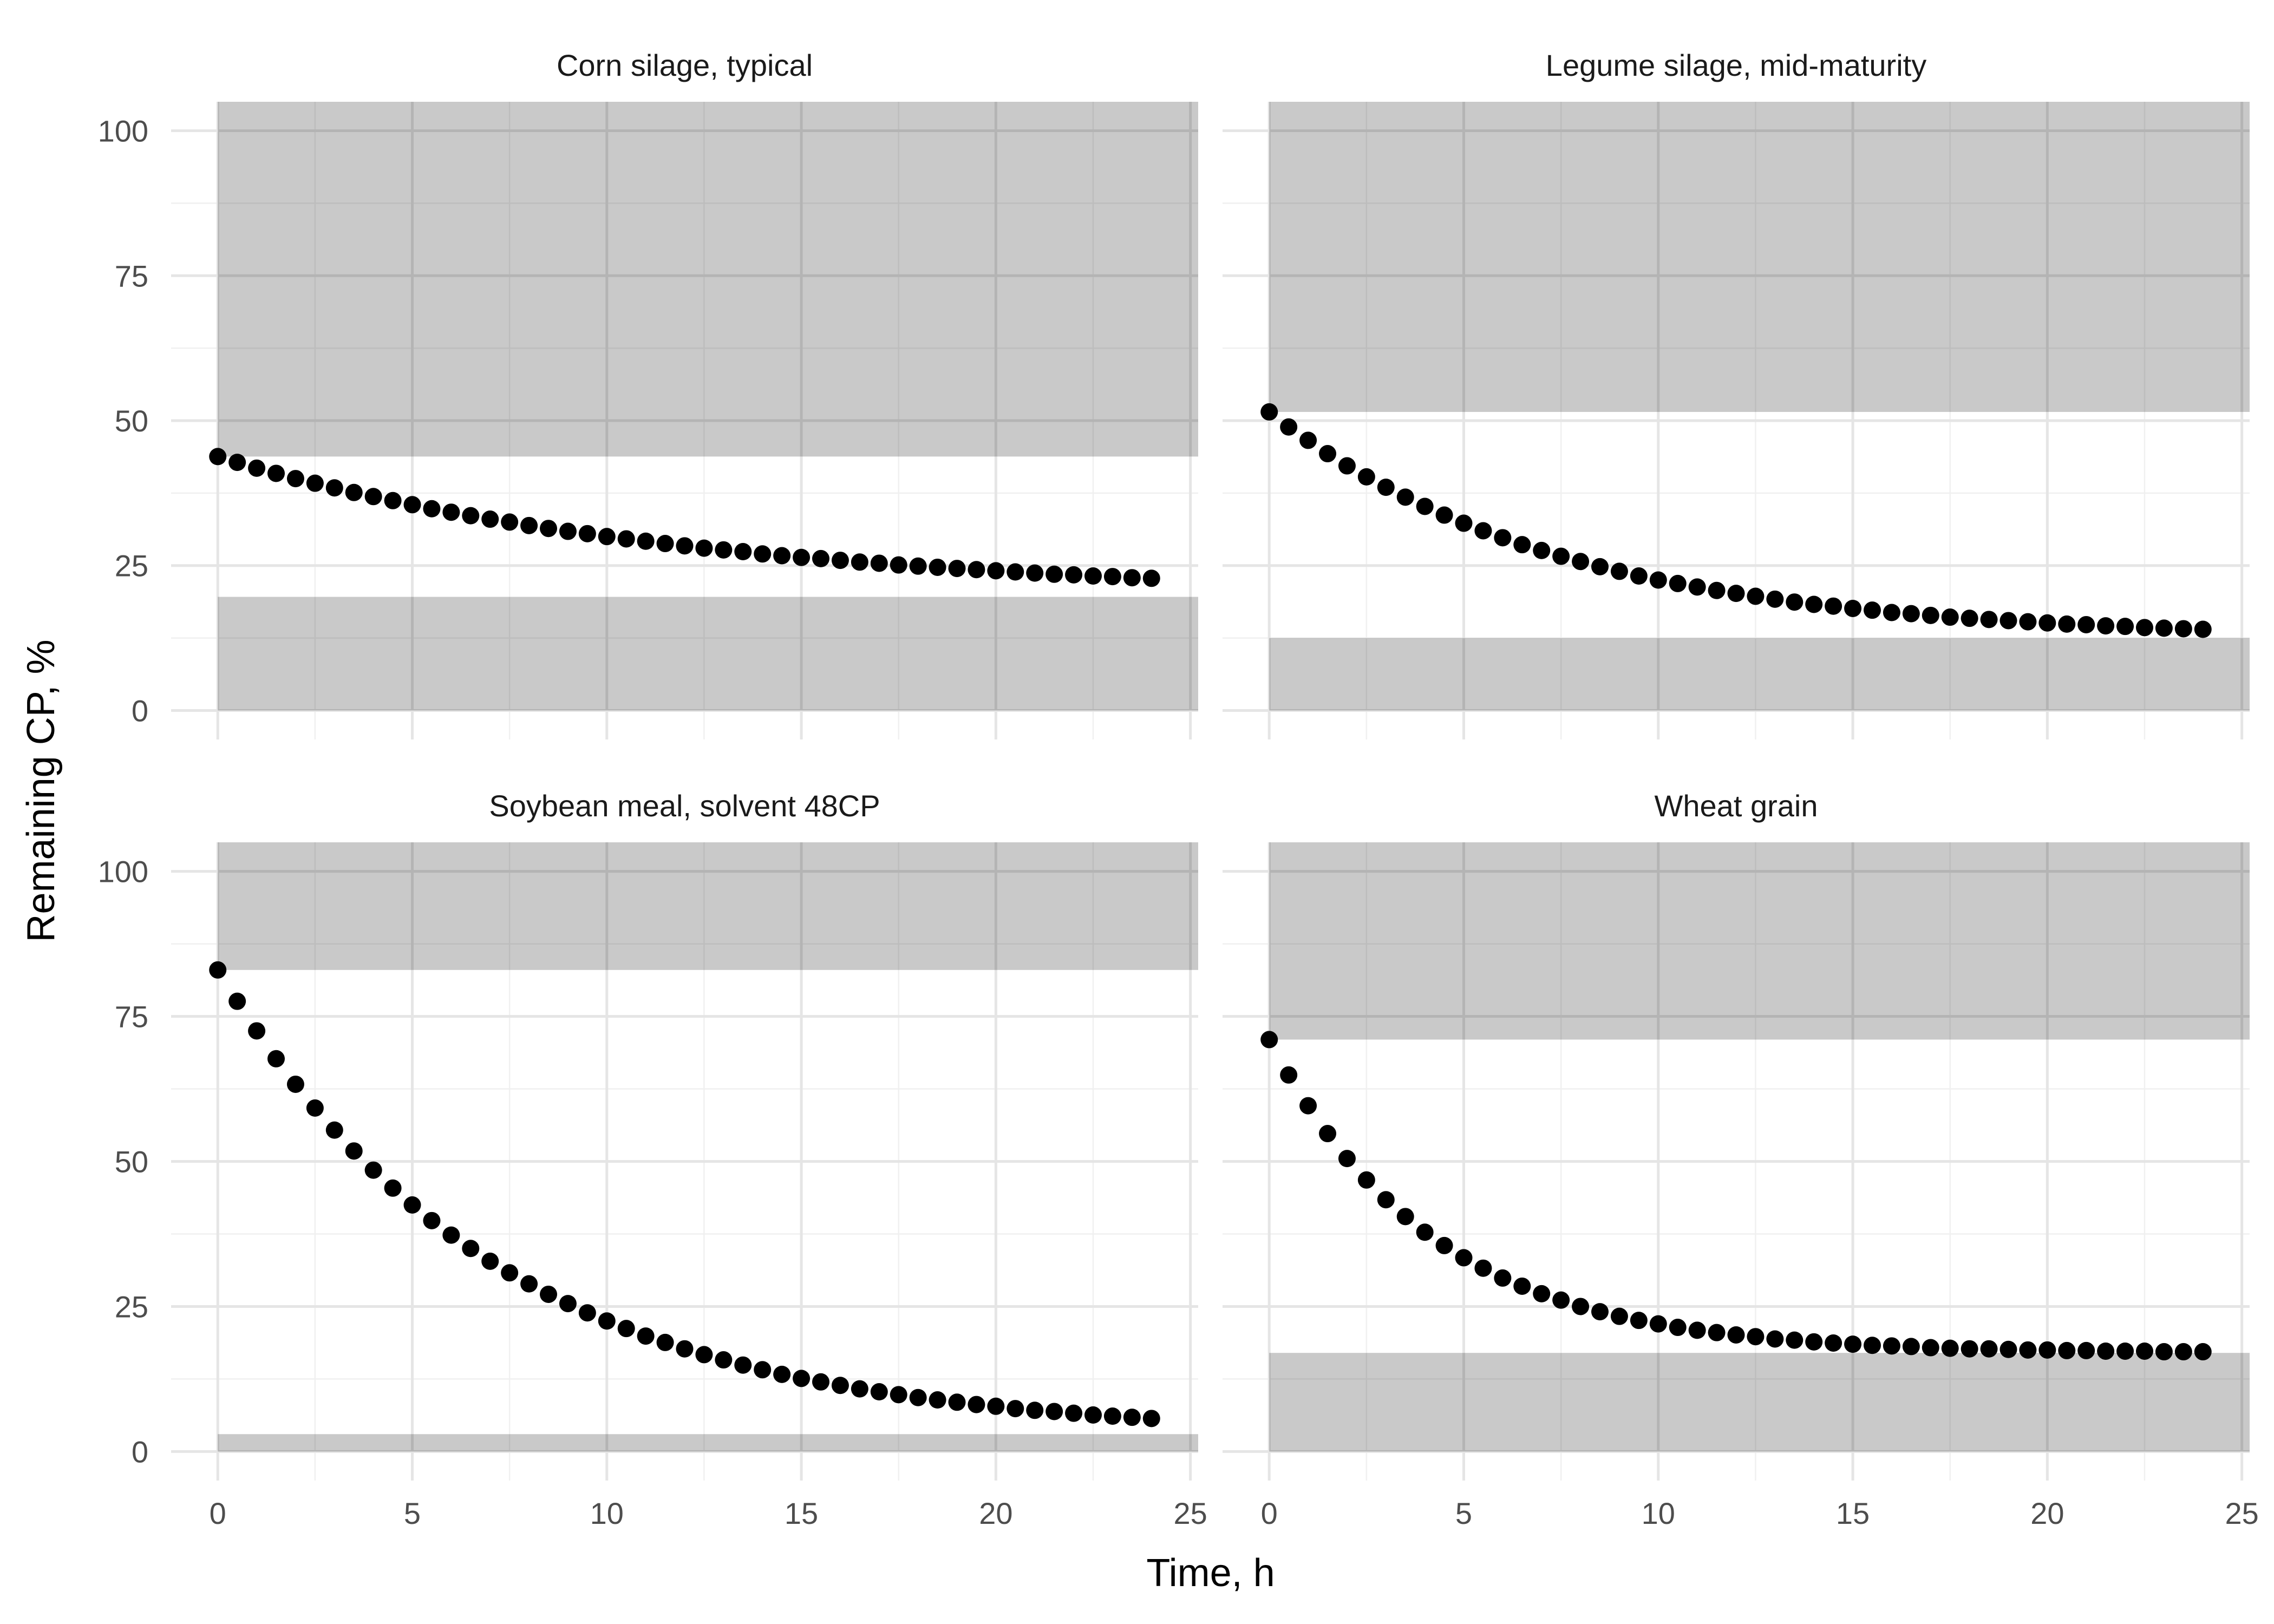 This screenshot has width=2274, height=1624. What do you see at coordinates (685, 806) in the screenshot?
I see `panel-title: Soybean meal, solvent 48CP` at bounding box center [685, 806].